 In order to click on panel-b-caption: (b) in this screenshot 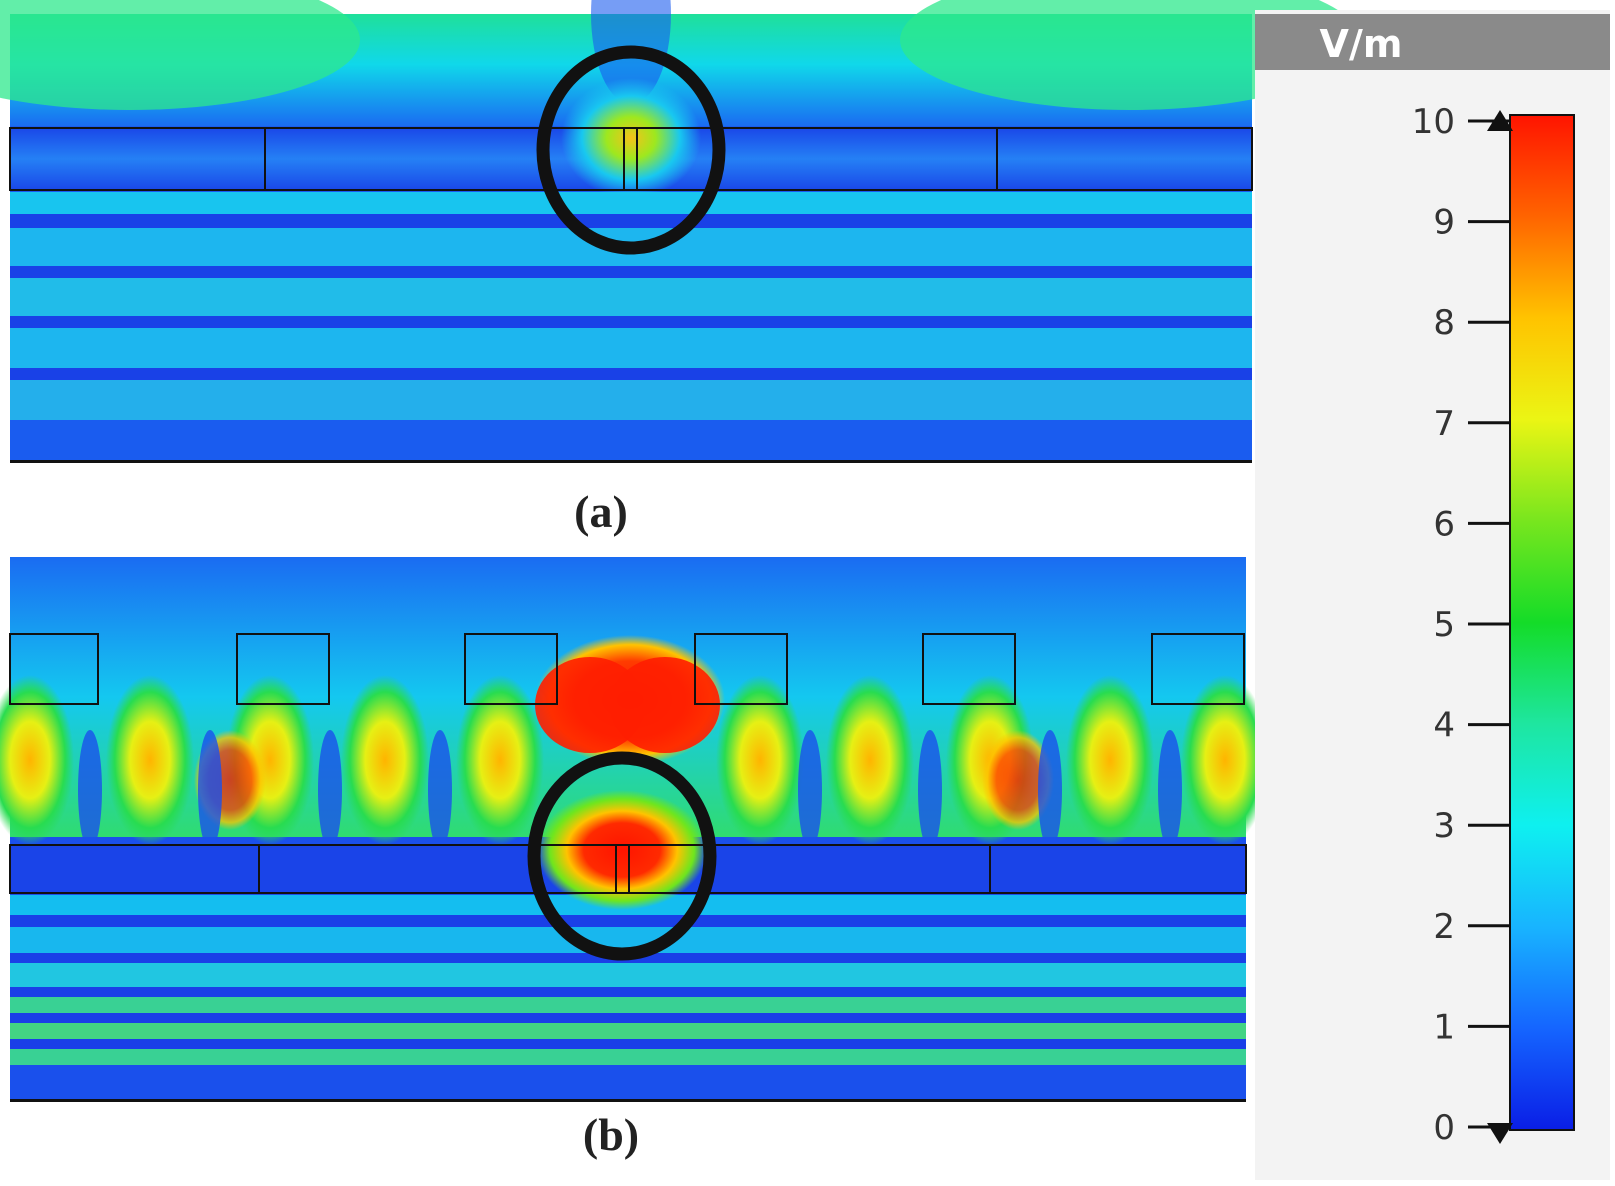, I will do `click(611, 1134)`.